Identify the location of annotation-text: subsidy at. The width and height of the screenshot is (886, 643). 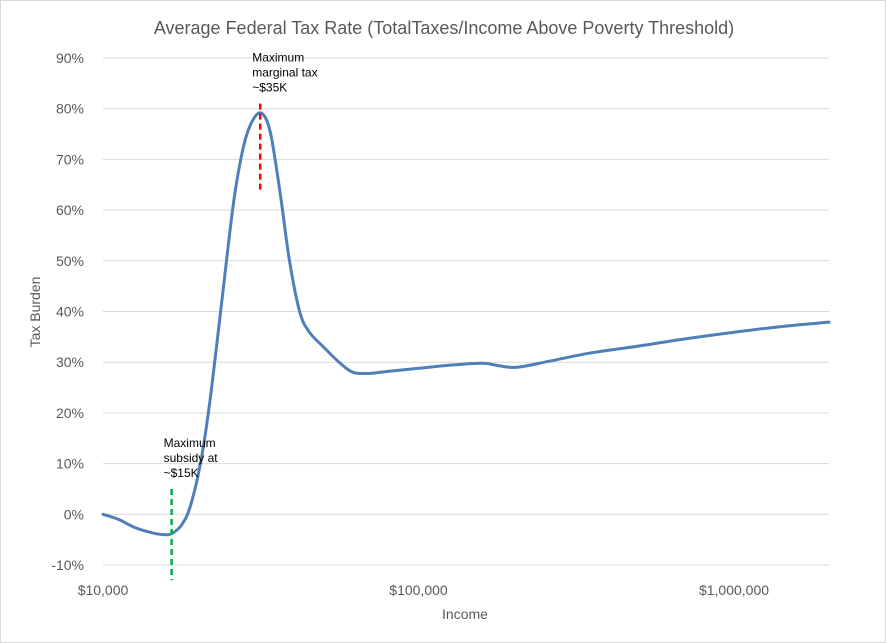
(191, 458).